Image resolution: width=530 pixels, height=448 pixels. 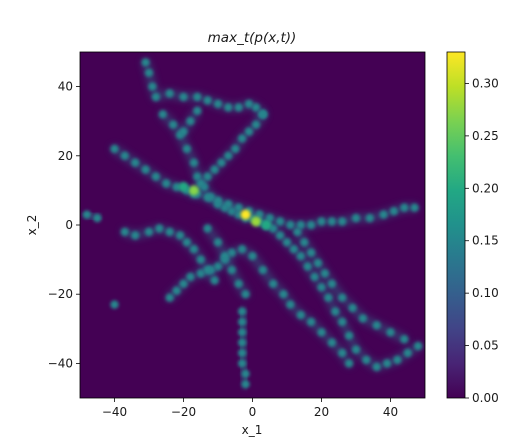 I want to click on colorbar-tick-label: 0.10, so click(x=485, y=293).